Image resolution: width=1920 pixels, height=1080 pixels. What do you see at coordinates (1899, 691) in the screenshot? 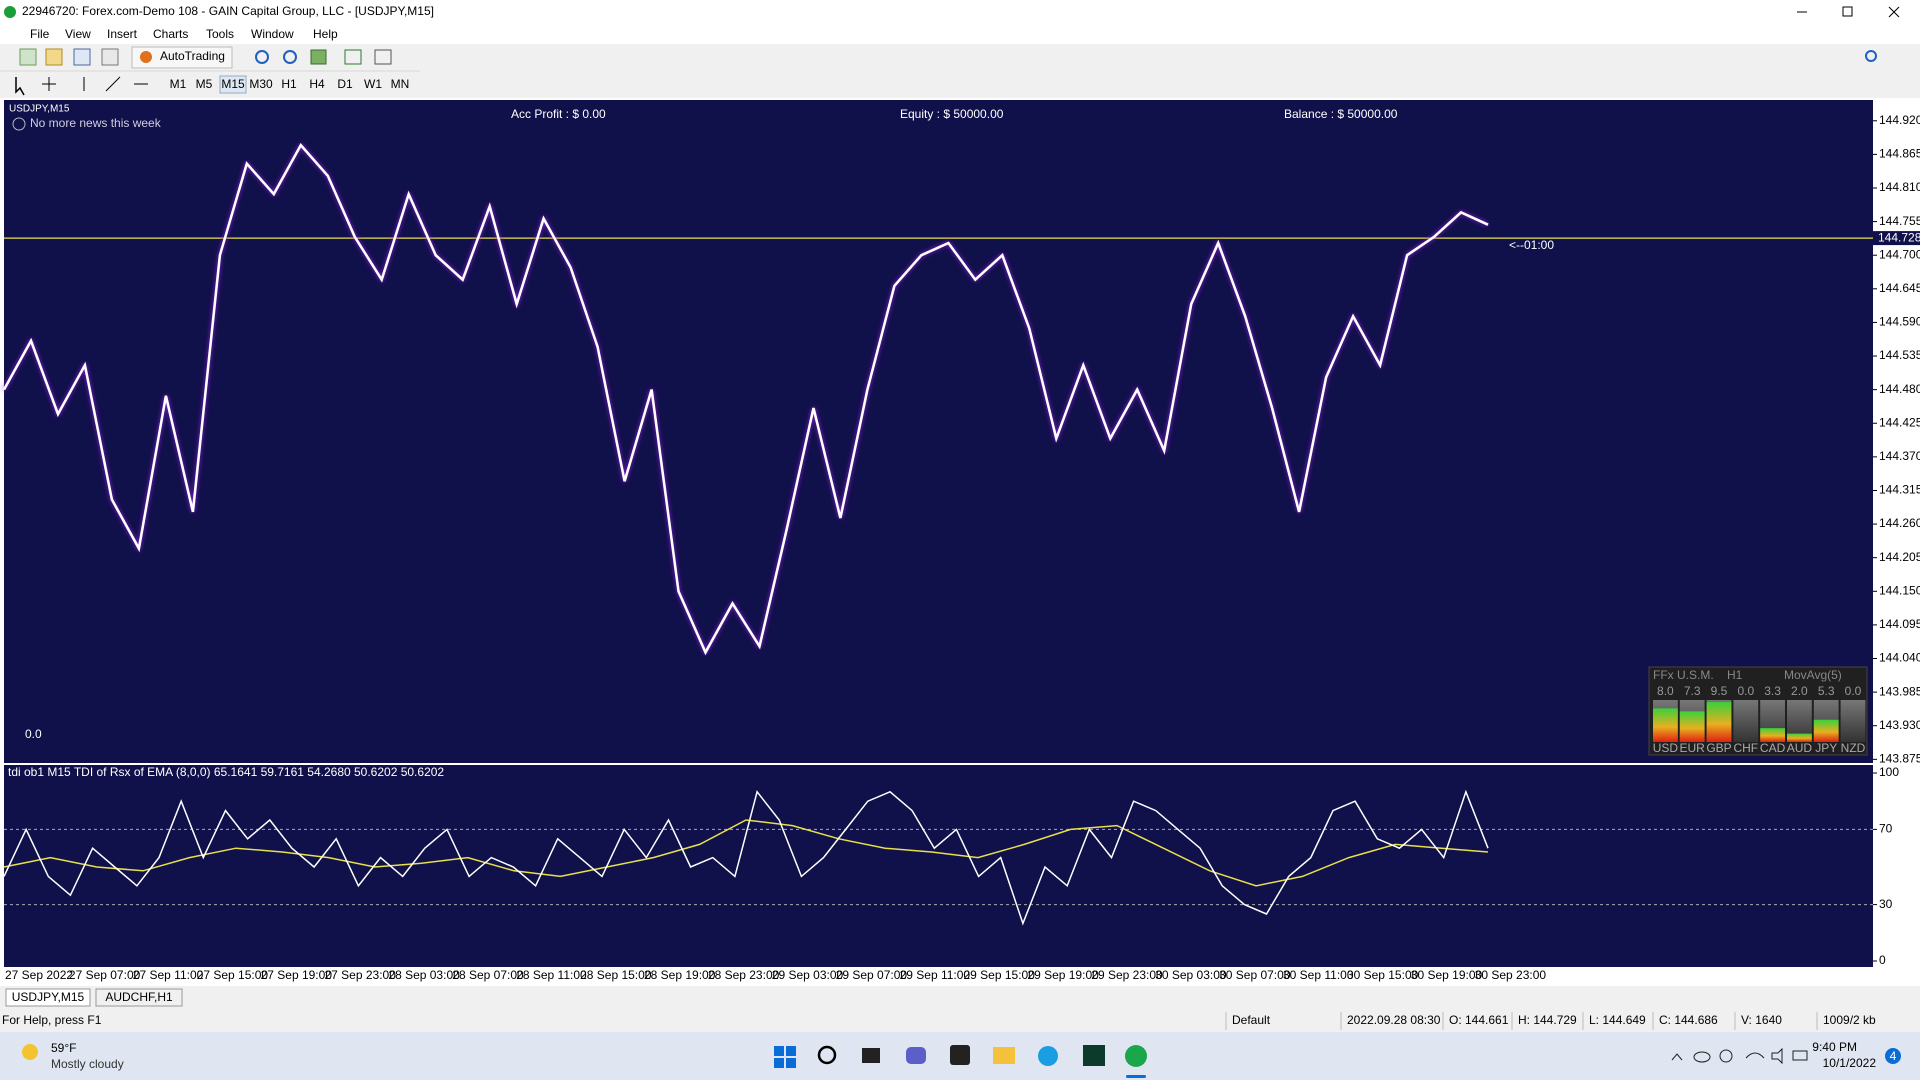
I see `price-tick-label: 143.985` at bounding box center [1899, 691].